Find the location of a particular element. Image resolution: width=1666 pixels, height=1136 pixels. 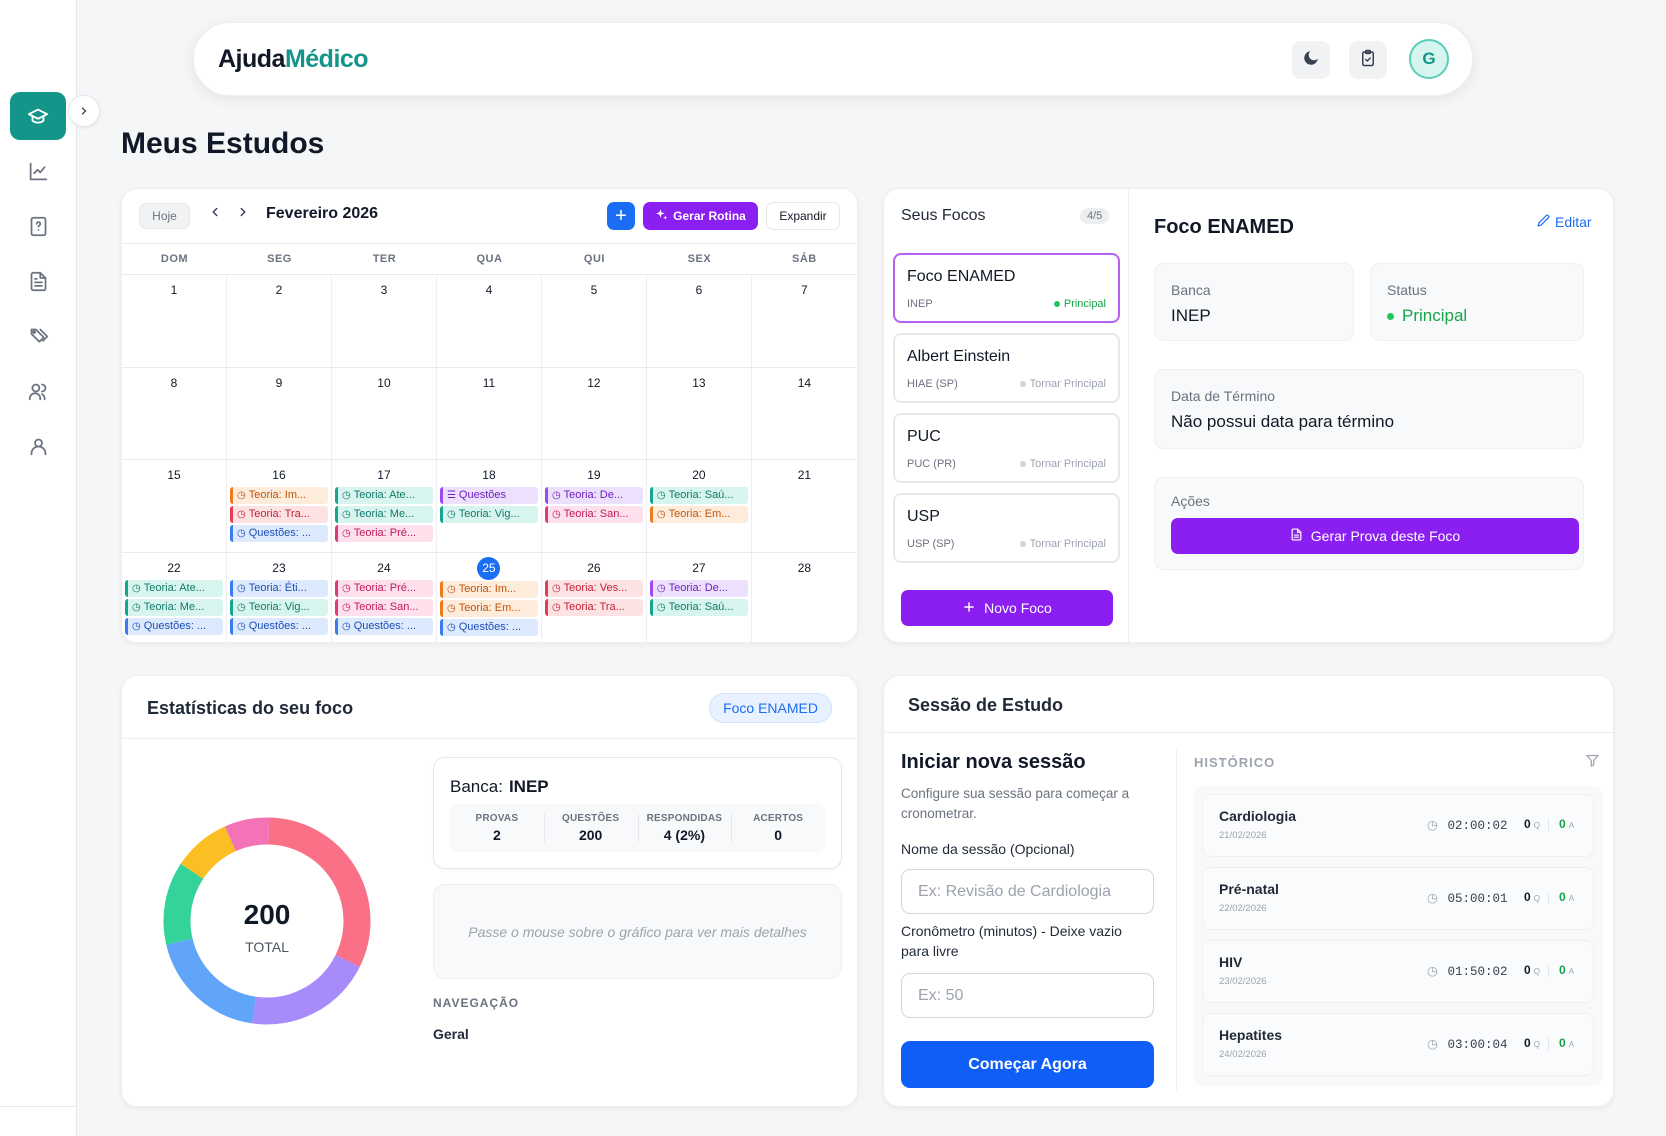

graduation-cap-icon is located at coordinates (38, 116).